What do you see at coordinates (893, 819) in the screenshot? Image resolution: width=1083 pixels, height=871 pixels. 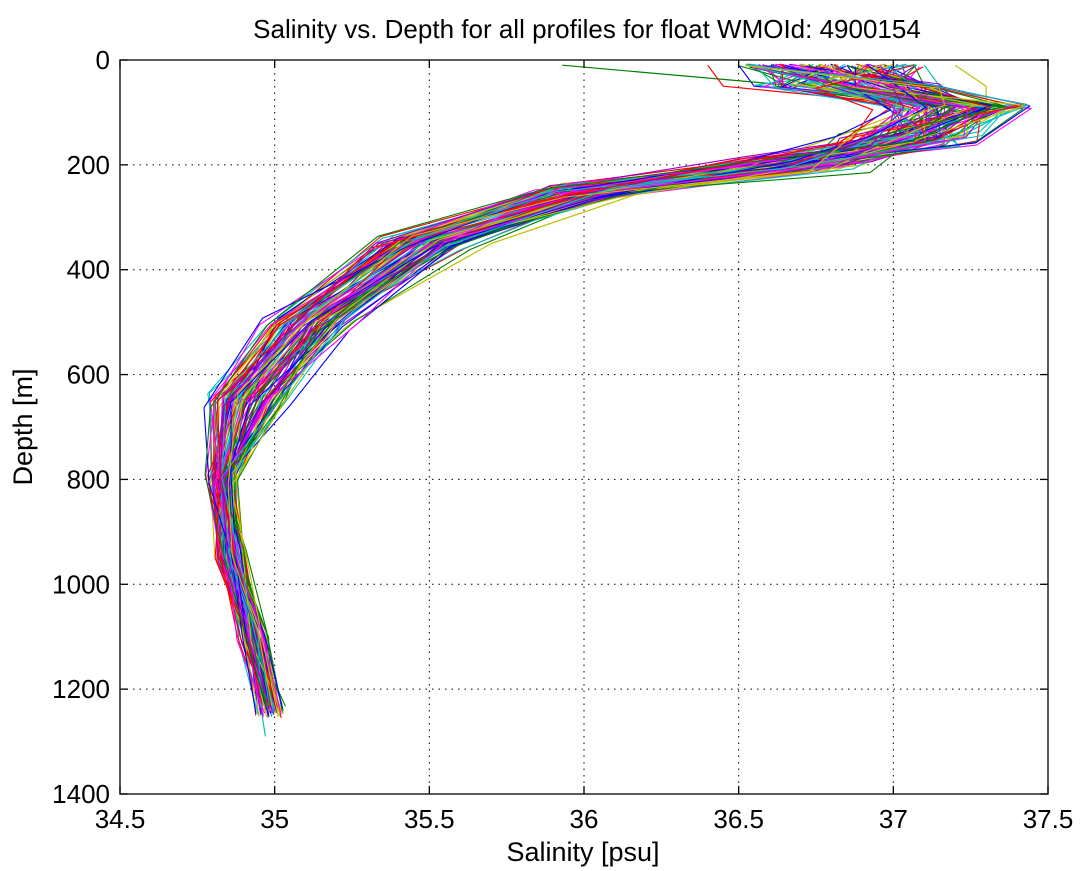 I see `x-tick-label: 37` at bounding box center [893, 819].